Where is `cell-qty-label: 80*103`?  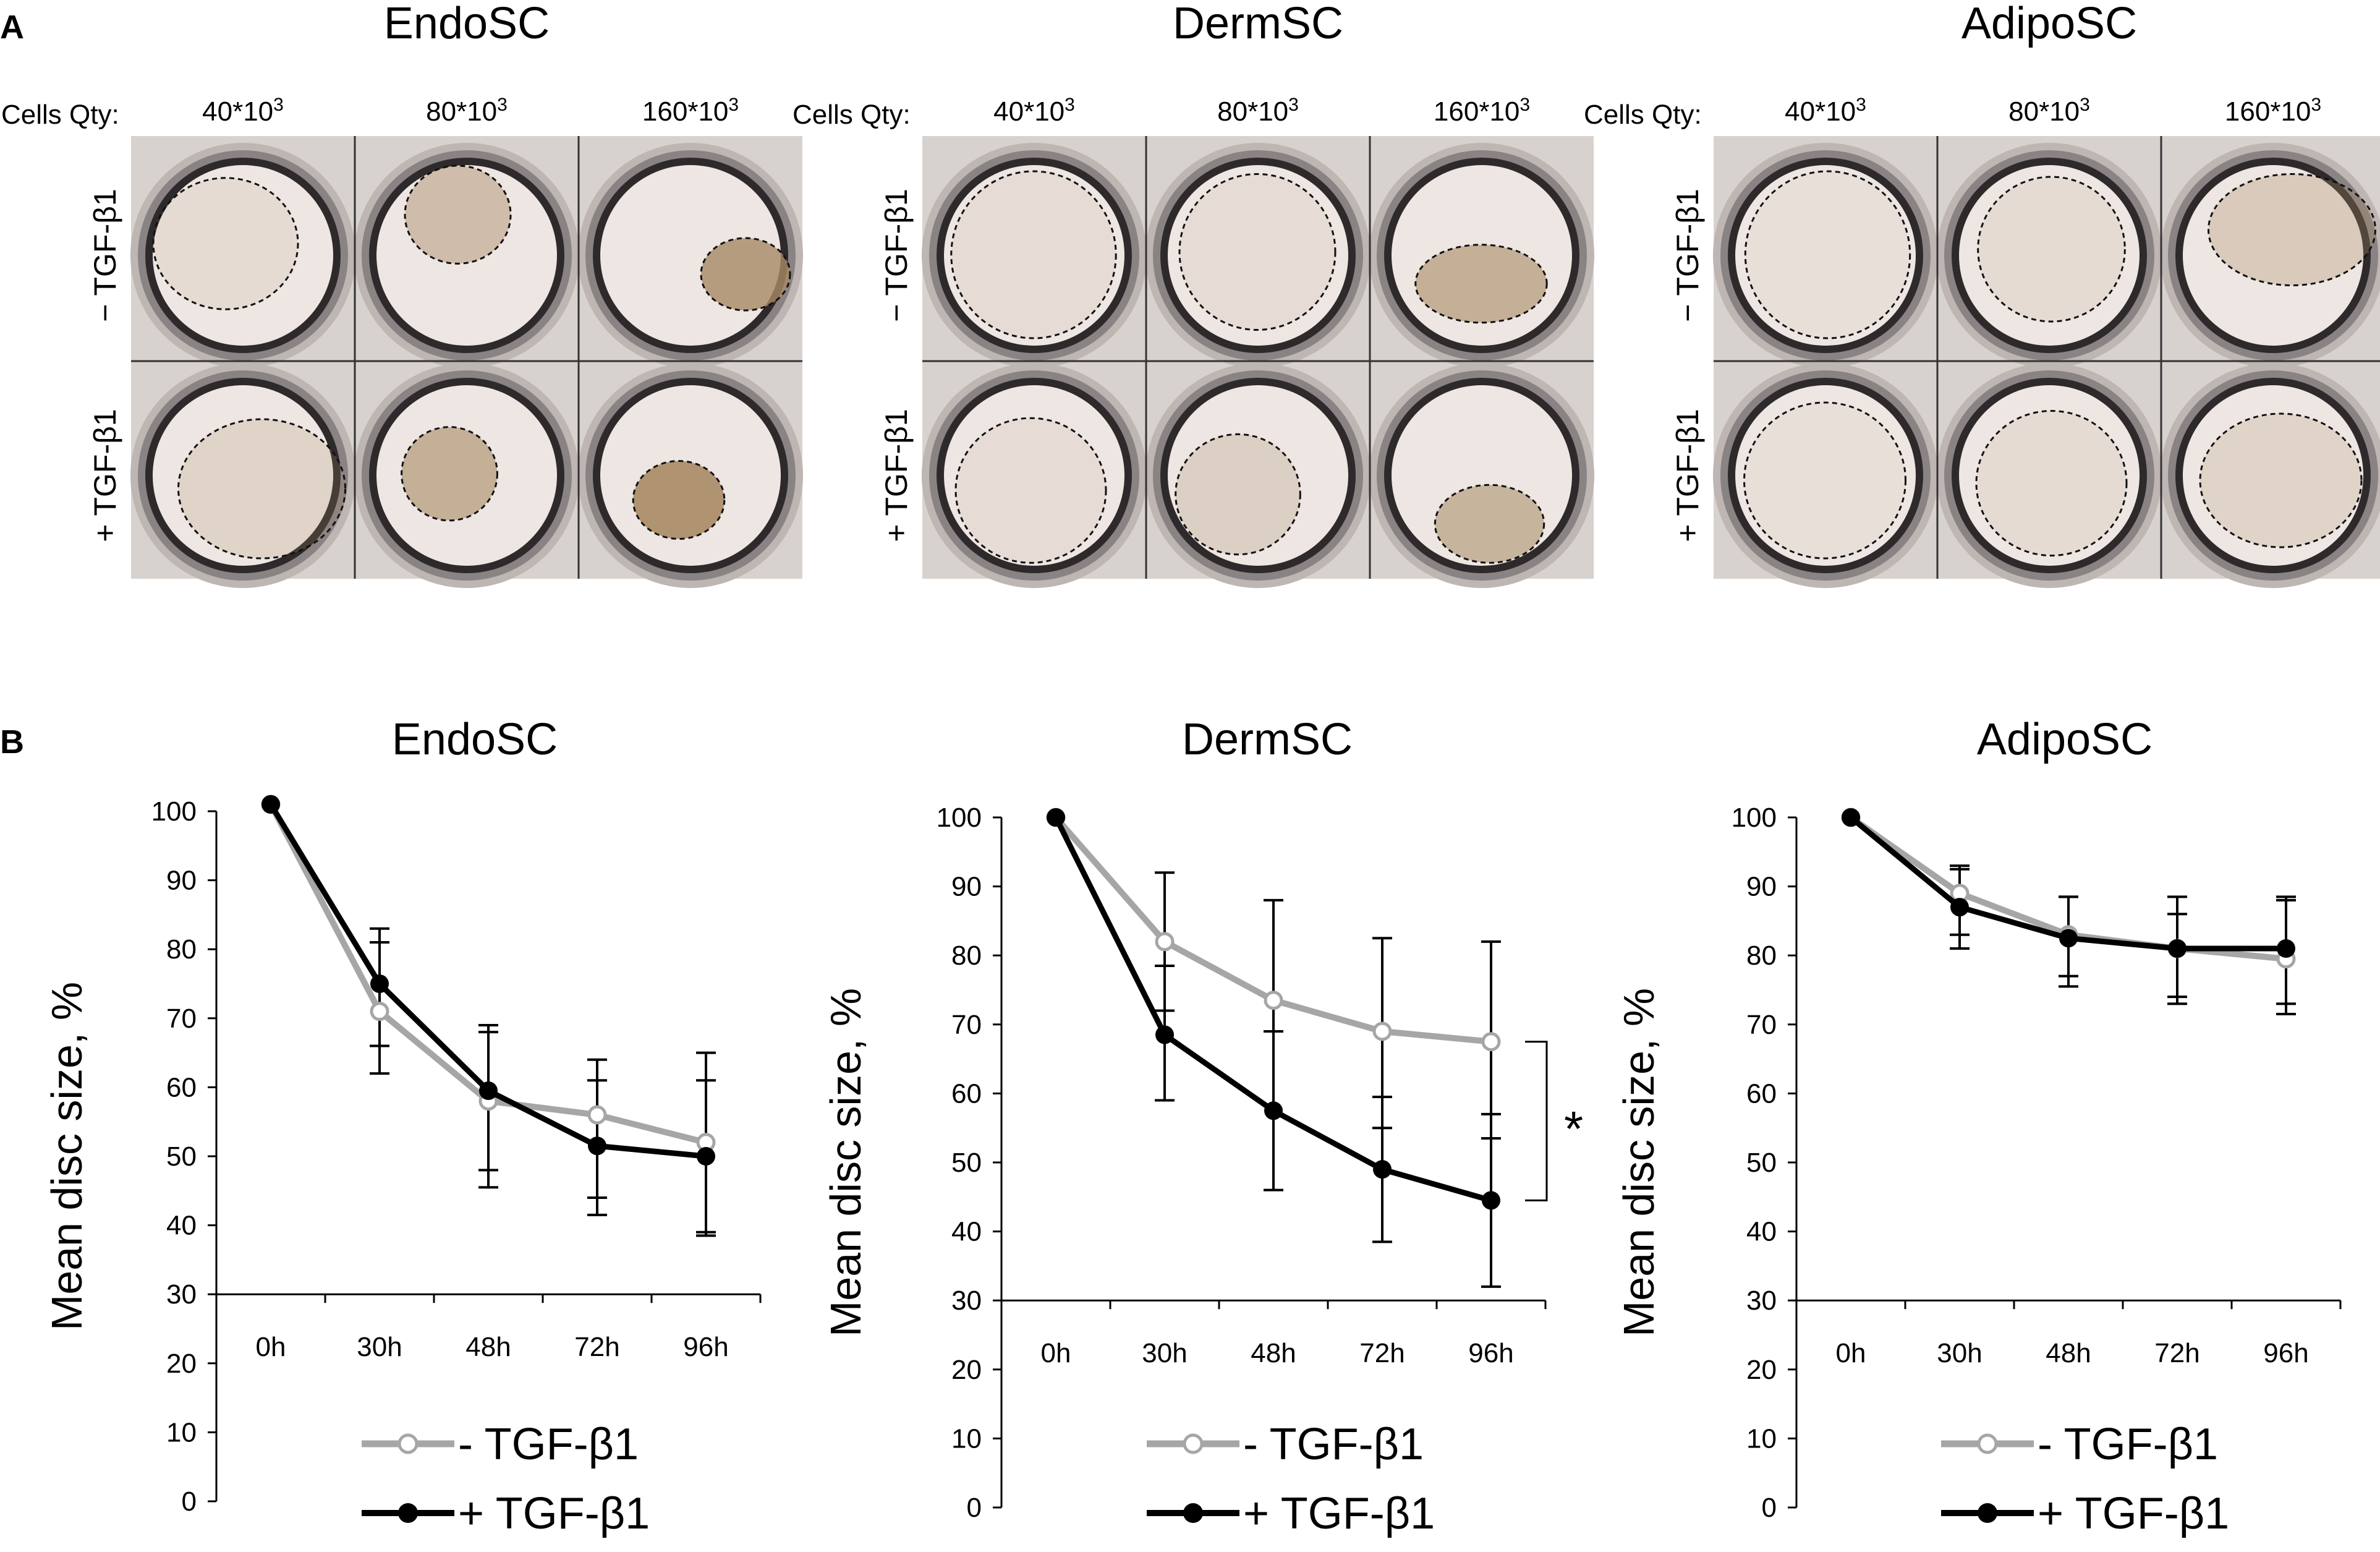
cell-qty-label: 80*103 is located at coordinates (2049, 111).